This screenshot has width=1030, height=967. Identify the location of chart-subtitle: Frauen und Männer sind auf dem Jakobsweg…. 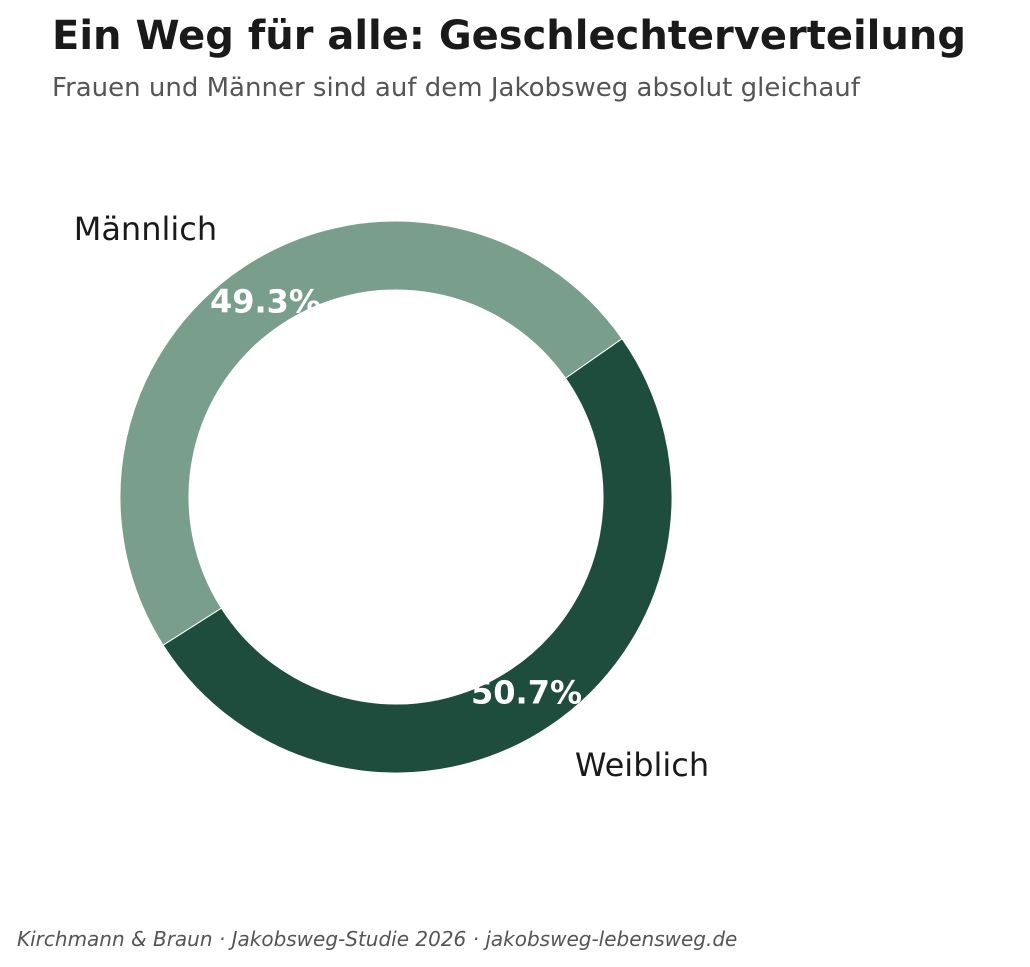
(456, 88).